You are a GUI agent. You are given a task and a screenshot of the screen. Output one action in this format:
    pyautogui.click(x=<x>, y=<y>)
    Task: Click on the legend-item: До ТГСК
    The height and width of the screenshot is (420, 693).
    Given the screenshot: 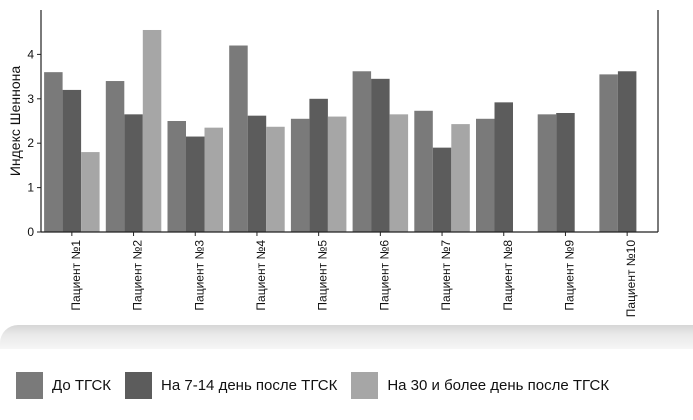 What is the action you would take?
    pyautogui.click(x=64, y=385)
    